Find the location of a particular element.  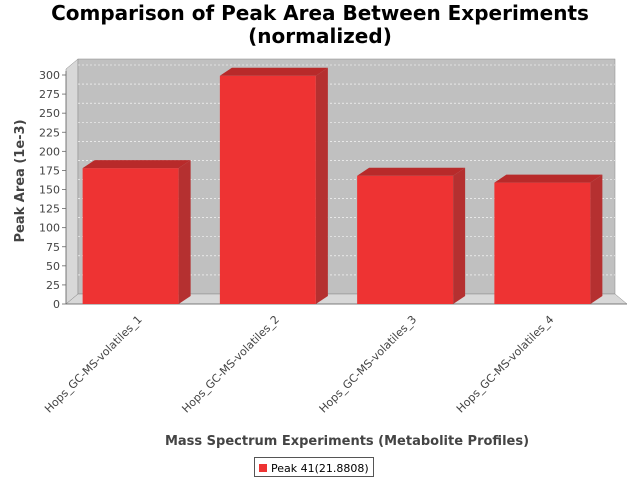

y-tick-label: 175 is located at coordinates (49, 170).